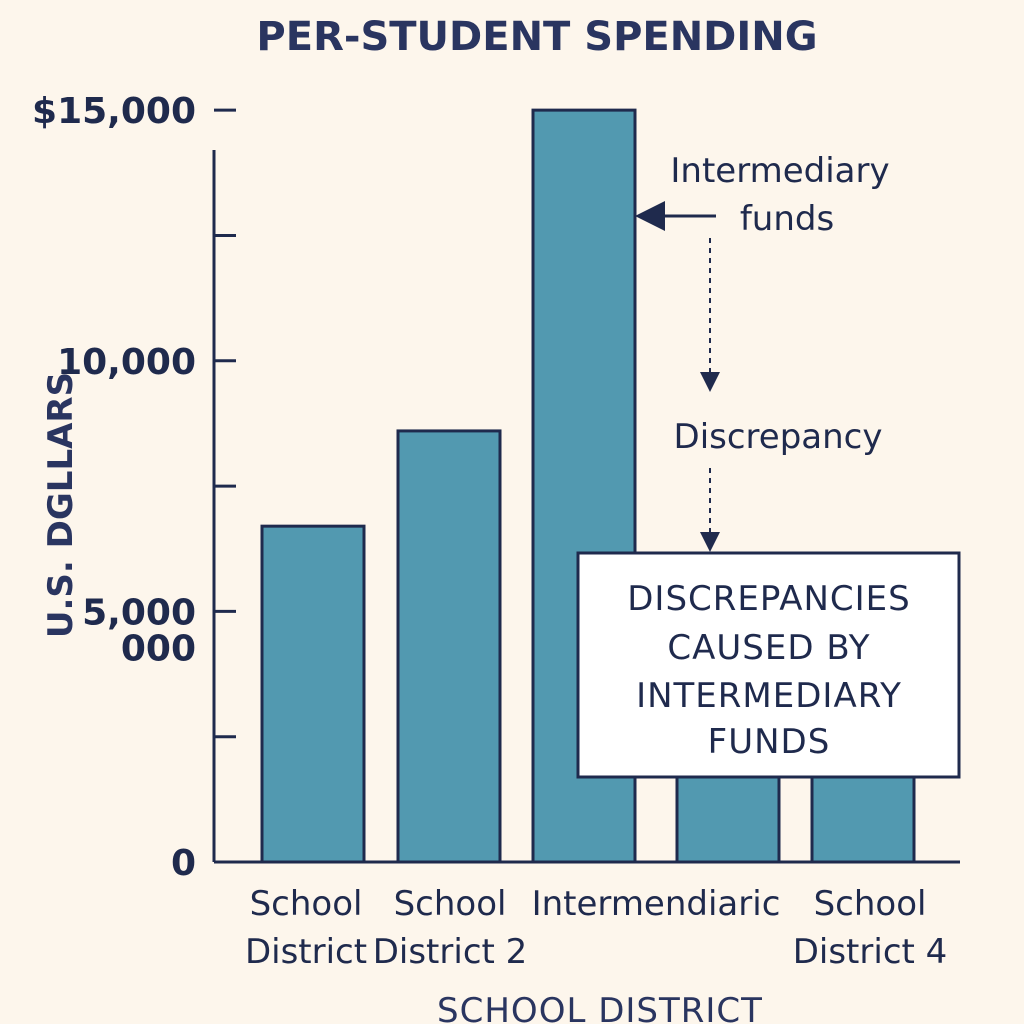 The height and width of the screenshot is (1024, 1024). Describe the element at coordinates (183, 863) in the screenshot. I see `y-tick-label-4: 0` at that location.